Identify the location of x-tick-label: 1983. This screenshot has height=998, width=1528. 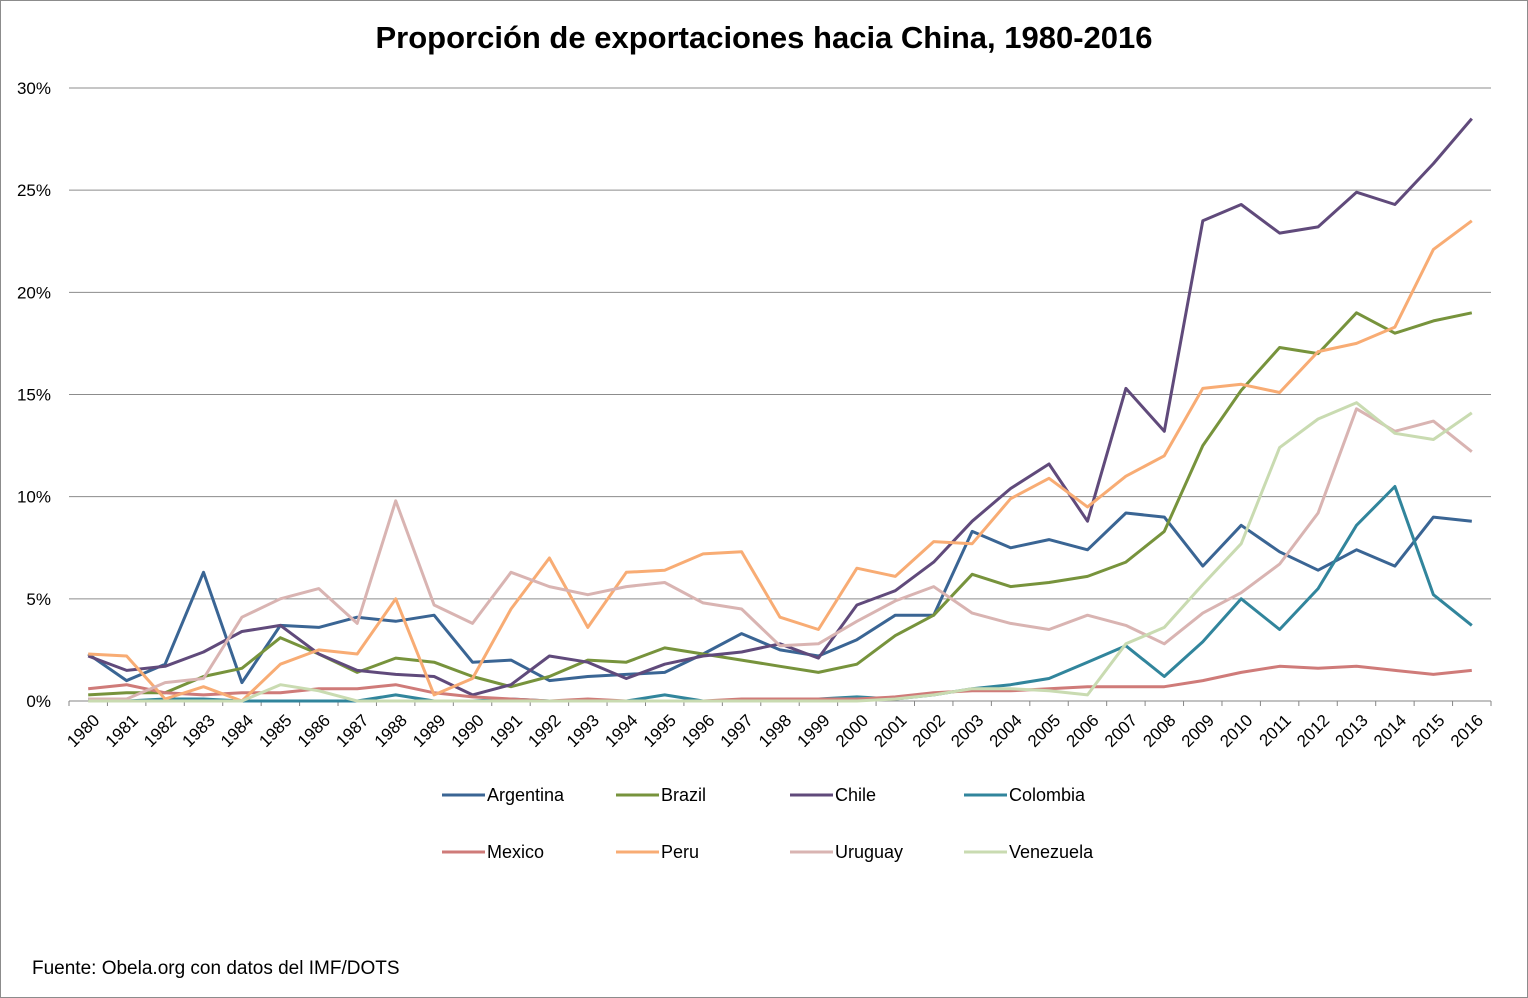
(199, 731).